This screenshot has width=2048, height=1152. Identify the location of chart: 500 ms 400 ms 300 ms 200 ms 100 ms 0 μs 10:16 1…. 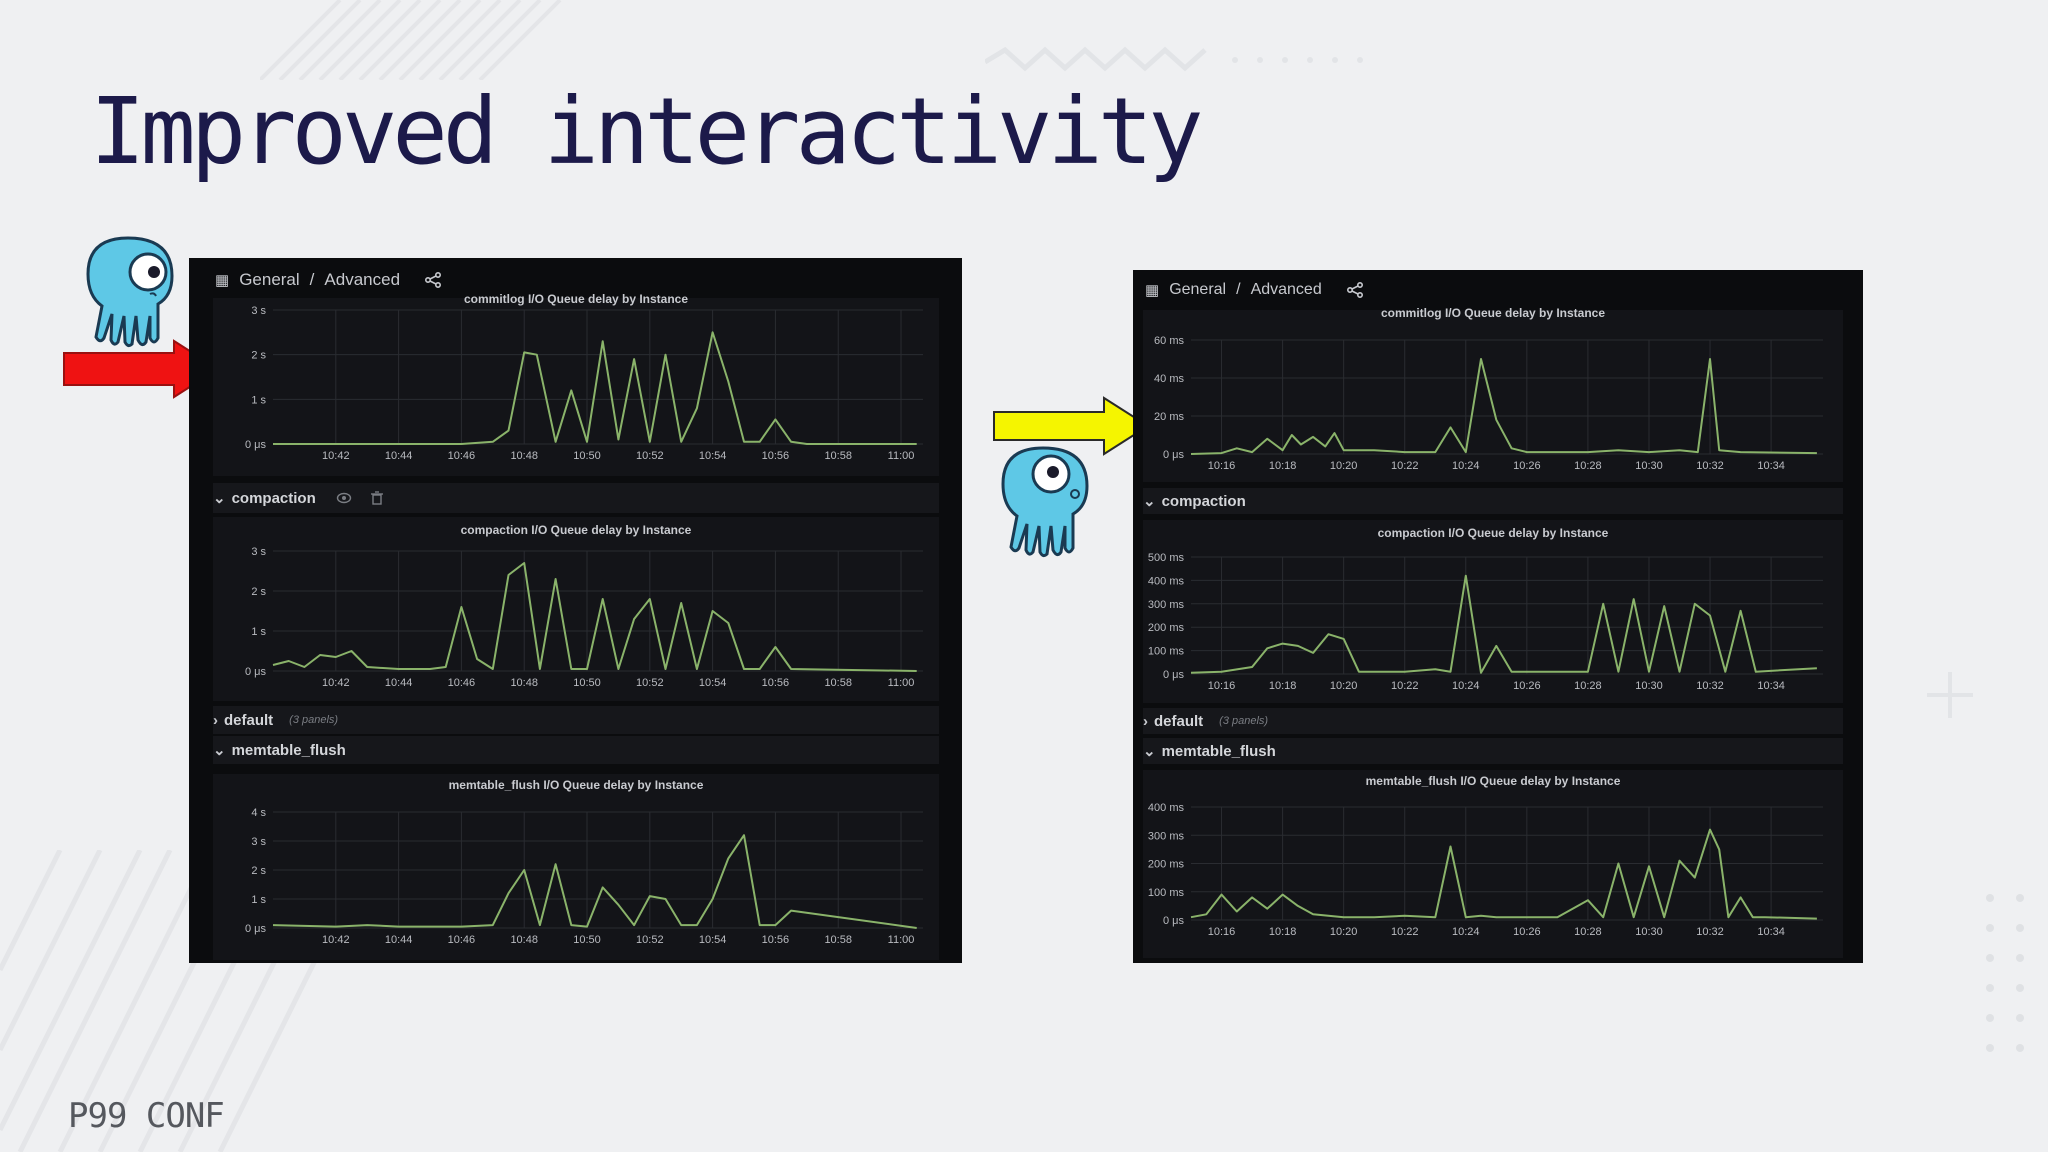
(1485, 622).